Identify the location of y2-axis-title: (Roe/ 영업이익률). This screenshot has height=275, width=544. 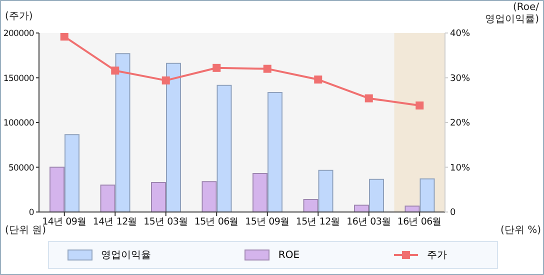
(512, 14).